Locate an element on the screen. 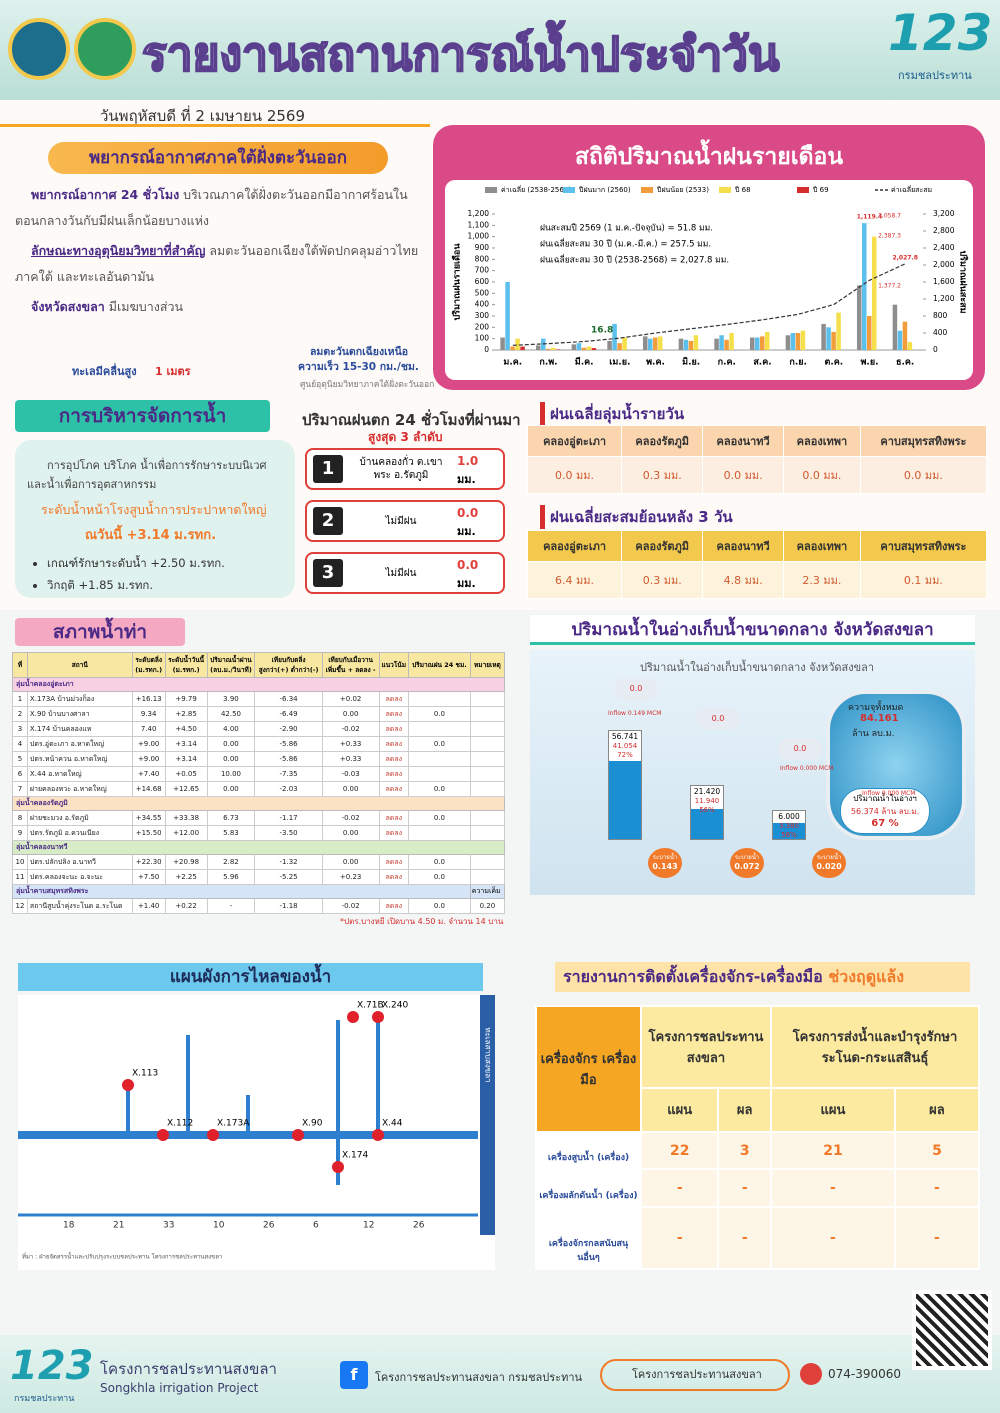 This screenshot has width=1000, height=1413. cumulative-label: 3,058.7 is located at coordinates (889, 216).